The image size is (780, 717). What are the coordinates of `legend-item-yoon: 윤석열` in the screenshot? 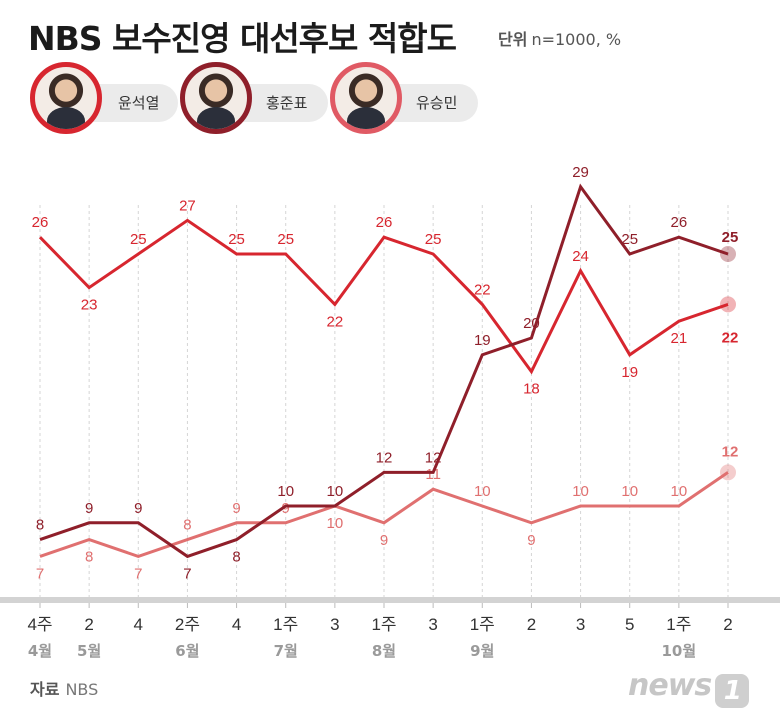 It's located at (105, 102).